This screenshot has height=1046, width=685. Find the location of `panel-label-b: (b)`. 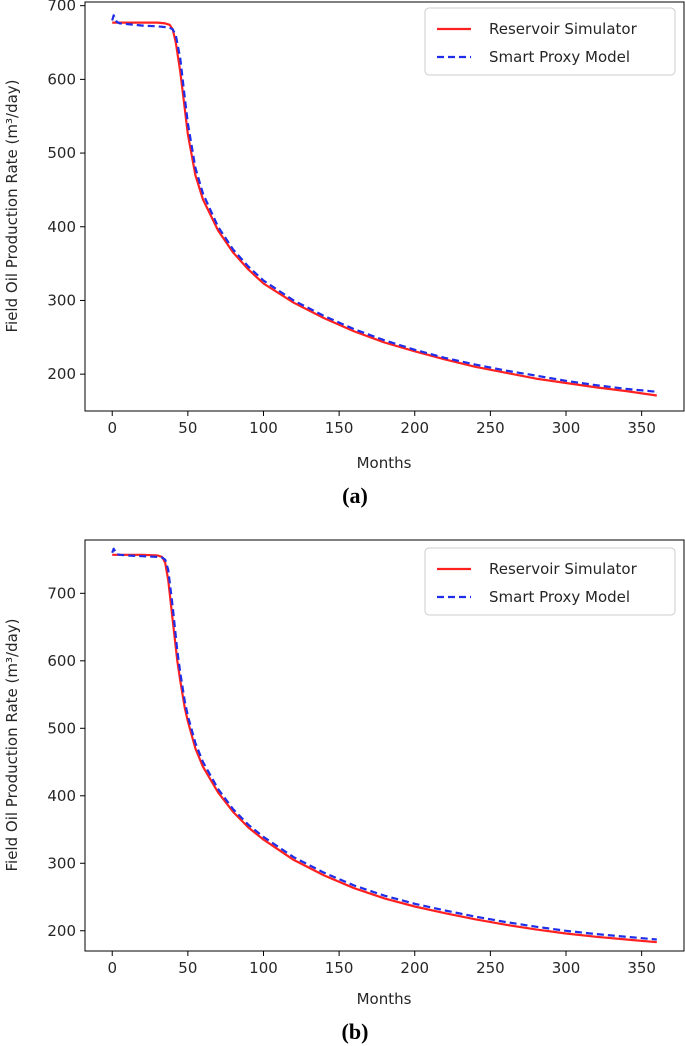

panel-label-b: (b) is located at coordinates (355, 1031).